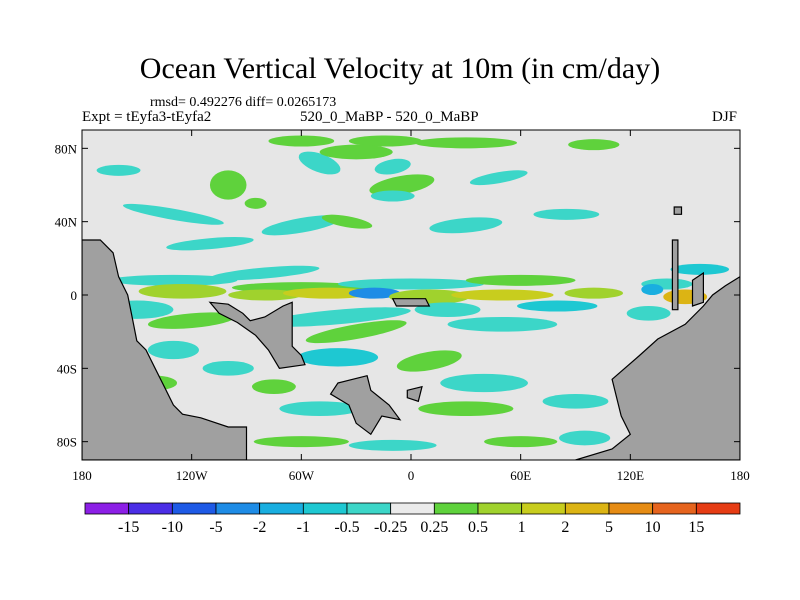 This screenshot has width=800, height=600. Describe the element at coordinates (82, 475) in the screenshot. I see `x-tick-label-0: 180` at that location.